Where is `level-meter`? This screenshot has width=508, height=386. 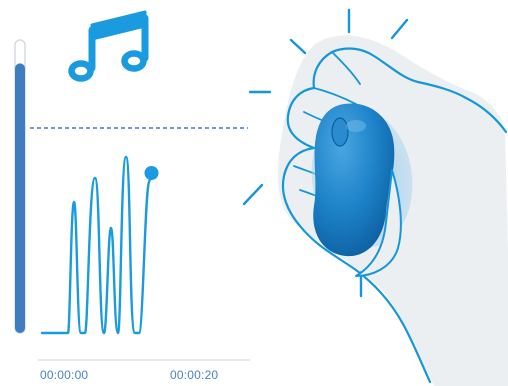
level-meter is located at coordinates (20, 186).